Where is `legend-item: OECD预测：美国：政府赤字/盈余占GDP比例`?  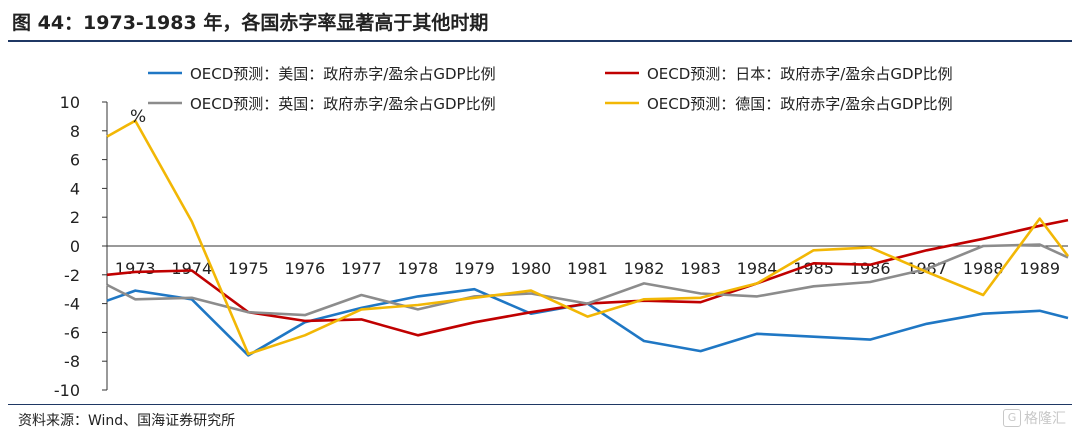 legend-item: OECD预测：美国：政府赤字/盈余占GDP比例 is located at coordinates (322, 74).